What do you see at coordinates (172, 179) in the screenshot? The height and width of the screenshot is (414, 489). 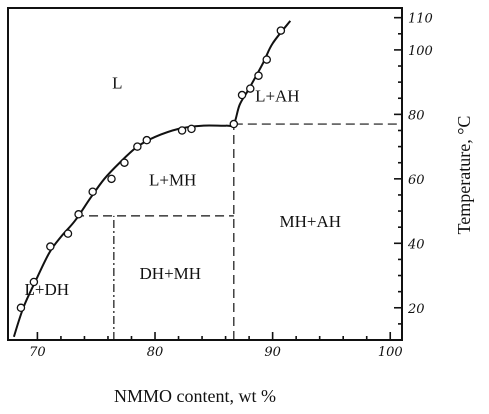 I see `region-label: L+MH` at bounding box center [172, 179].